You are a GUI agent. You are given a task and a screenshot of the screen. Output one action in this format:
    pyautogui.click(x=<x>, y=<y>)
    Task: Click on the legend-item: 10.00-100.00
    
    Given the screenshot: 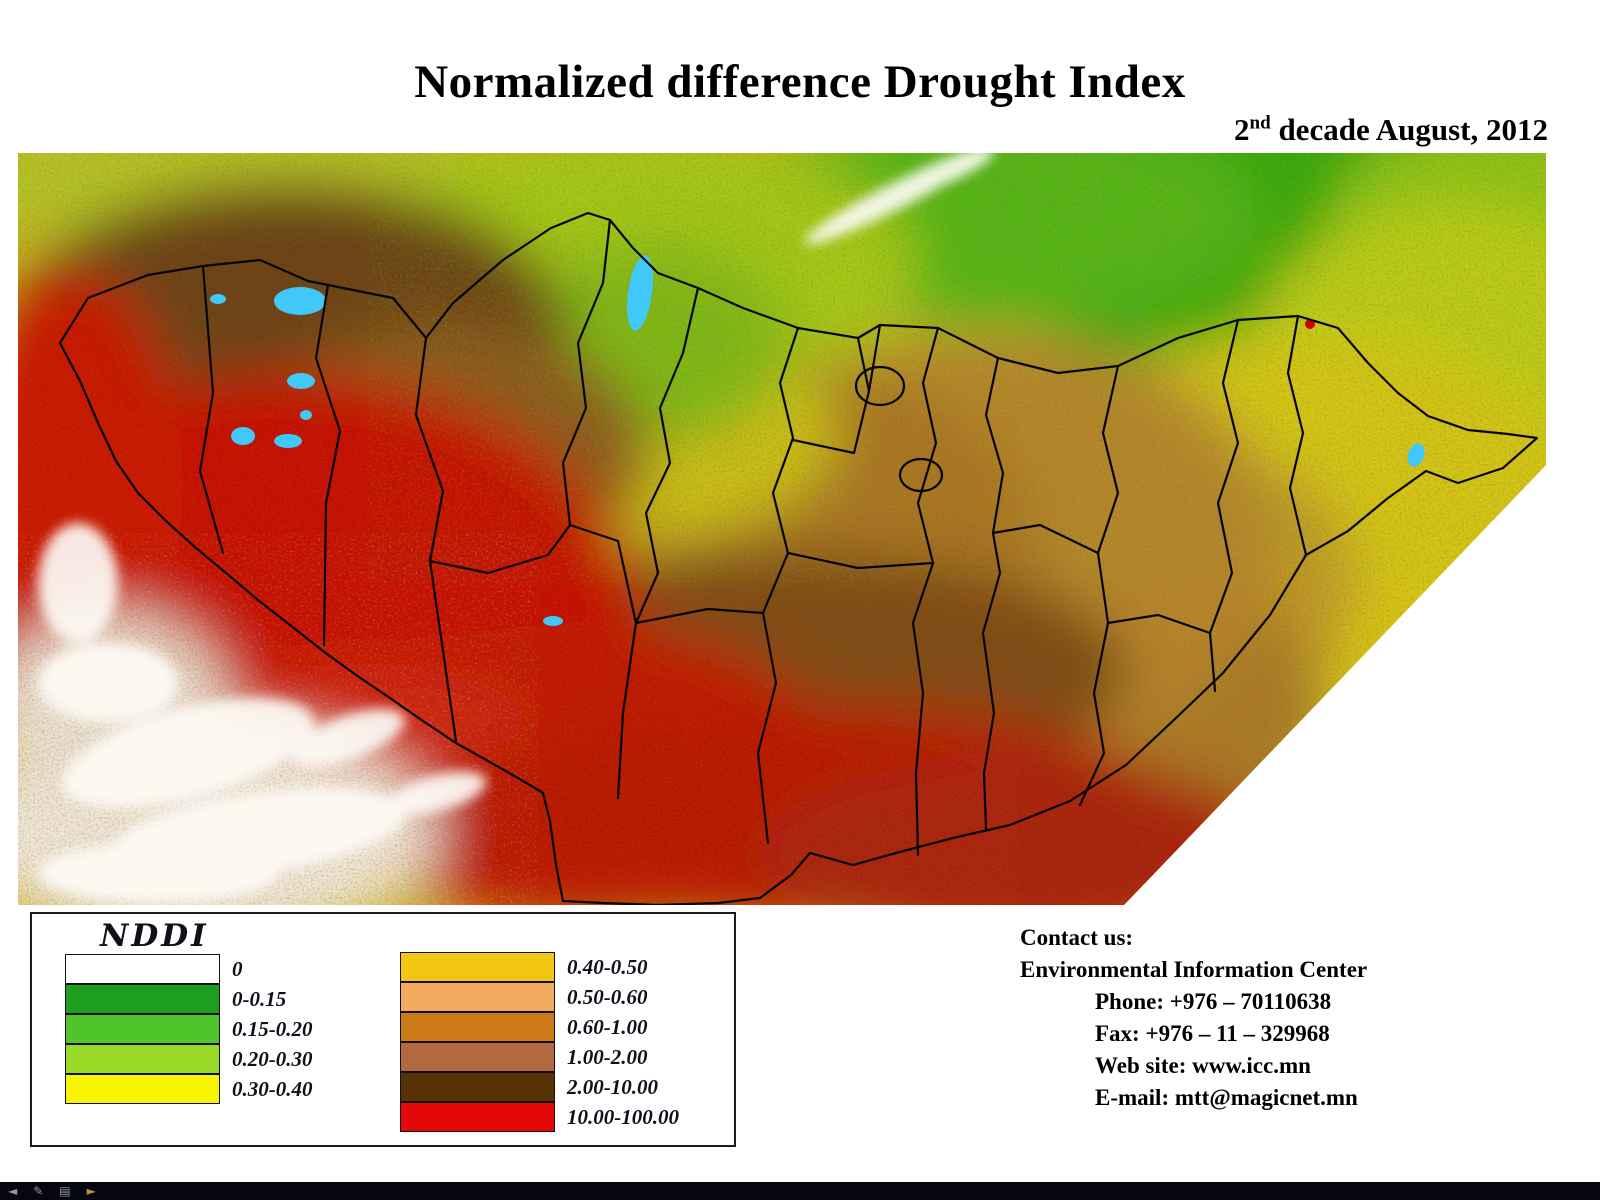 What is the action you would take?
    pyautogui.click(x=539, y=1116)
    